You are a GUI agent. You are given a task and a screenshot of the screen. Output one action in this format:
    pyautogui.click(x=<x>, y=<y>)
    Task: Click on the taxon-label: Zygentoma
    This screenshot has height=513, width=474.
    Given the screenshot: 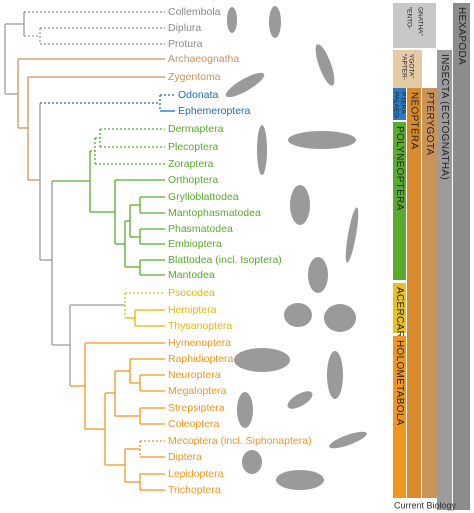 What is the action you would take?
    pyautogui.click(x=194, y=77)
    